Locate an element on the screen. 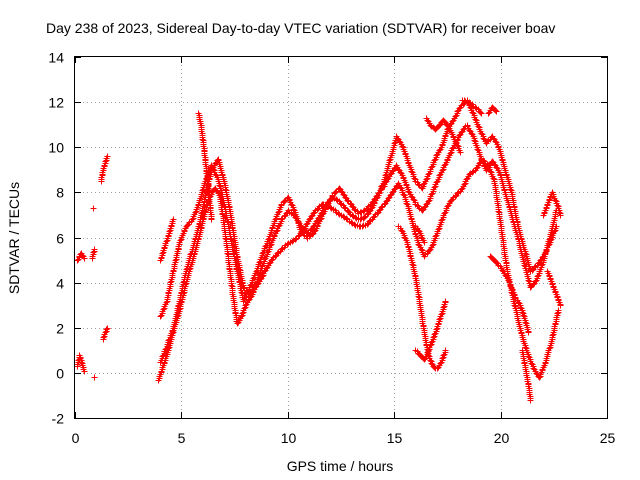 This screenshot has height=480, width=640. y-tick-label: 0 is located at coordinates (60, 374).